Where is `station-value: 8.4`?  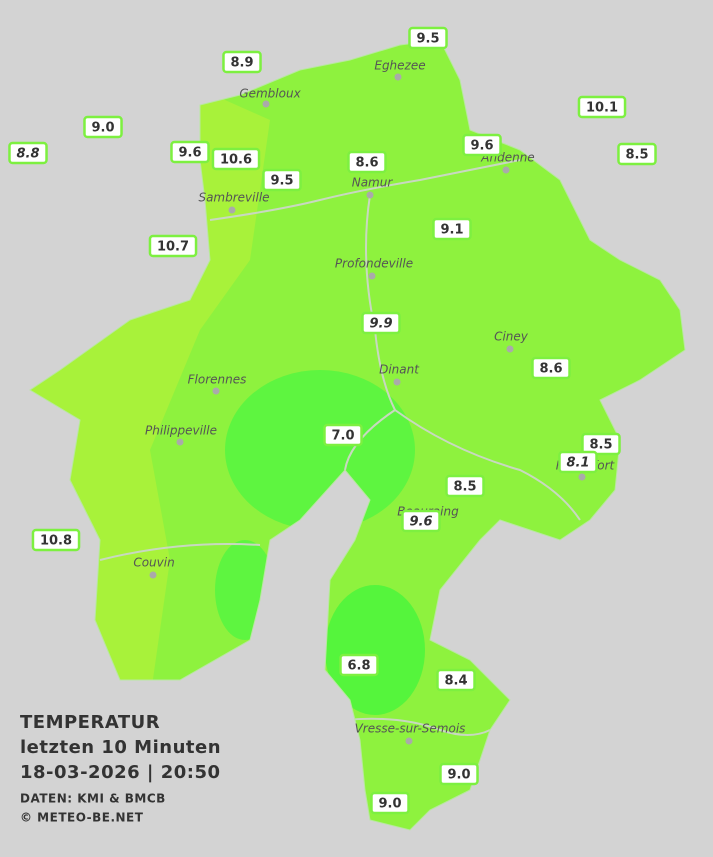 station-value: 8.4 is located at coordinates (455, 681).